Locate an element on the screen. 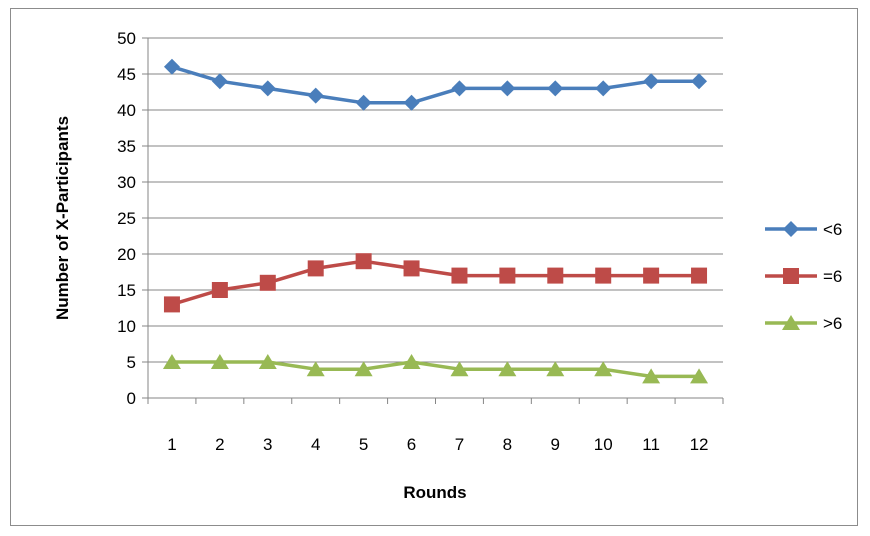  y-tick-label: 40 is located at coordinates (126, 110).